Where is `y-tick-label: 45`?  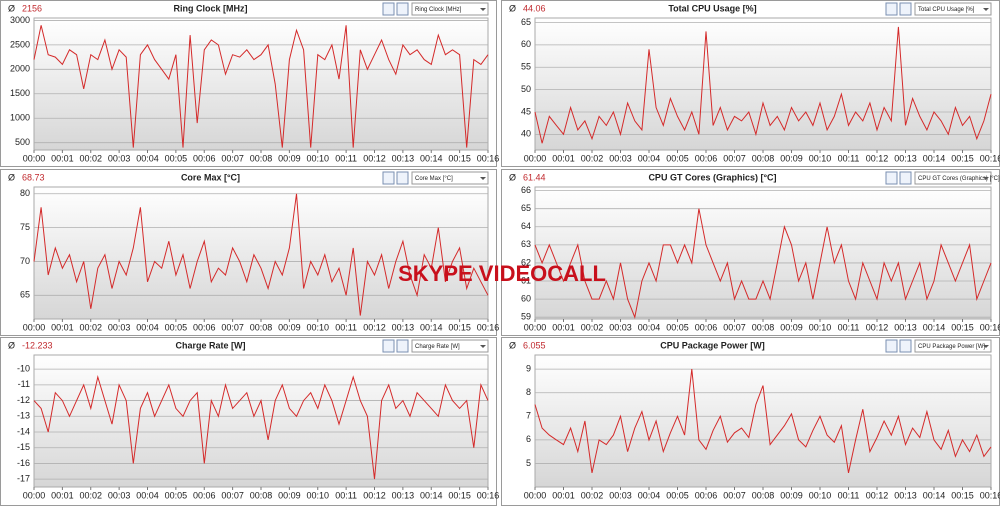 y-tick-label: 45 is located at coordinates (526, 111).